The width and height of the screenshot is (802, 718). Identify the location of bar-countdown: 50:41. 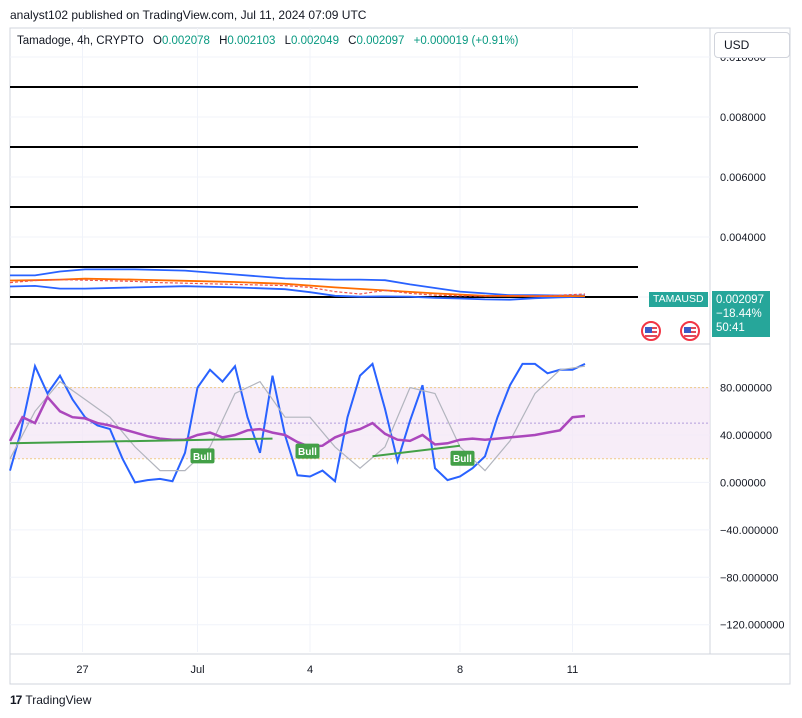
(730, 328).